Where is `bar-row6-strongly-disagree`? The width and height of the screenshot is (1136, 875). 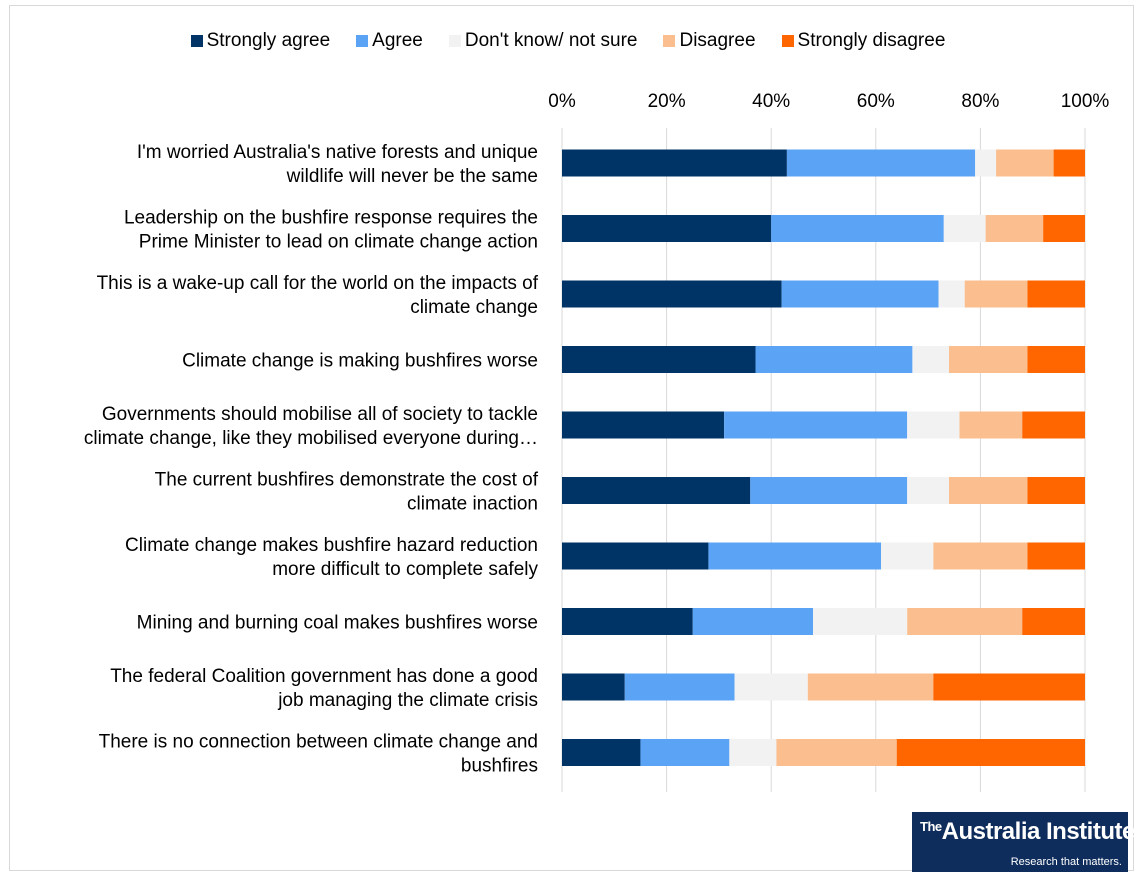 bar-row6-strongly-disagree is located at coordinates (1056, 556).